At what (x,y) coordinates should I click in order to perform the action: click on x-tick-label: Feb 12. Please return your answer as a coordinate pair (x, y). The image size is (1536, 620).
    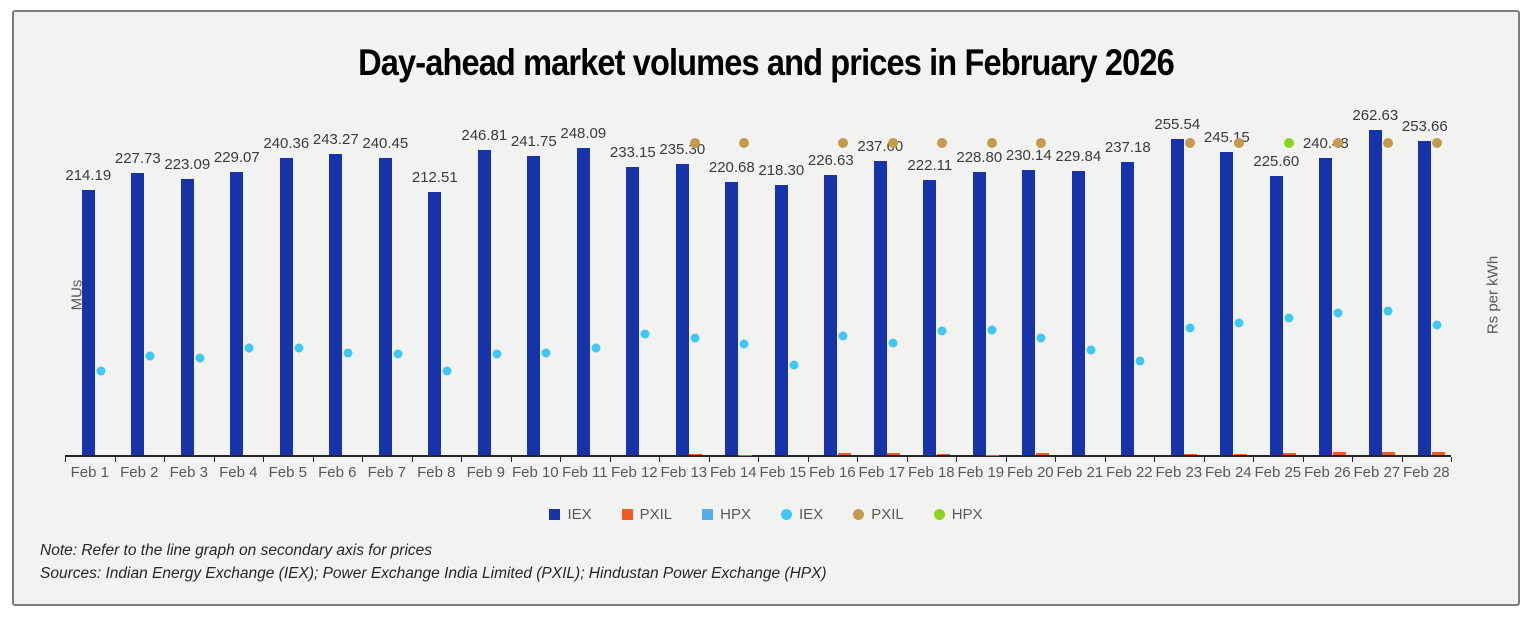
    Looking at the image, I should click on (634, 472).